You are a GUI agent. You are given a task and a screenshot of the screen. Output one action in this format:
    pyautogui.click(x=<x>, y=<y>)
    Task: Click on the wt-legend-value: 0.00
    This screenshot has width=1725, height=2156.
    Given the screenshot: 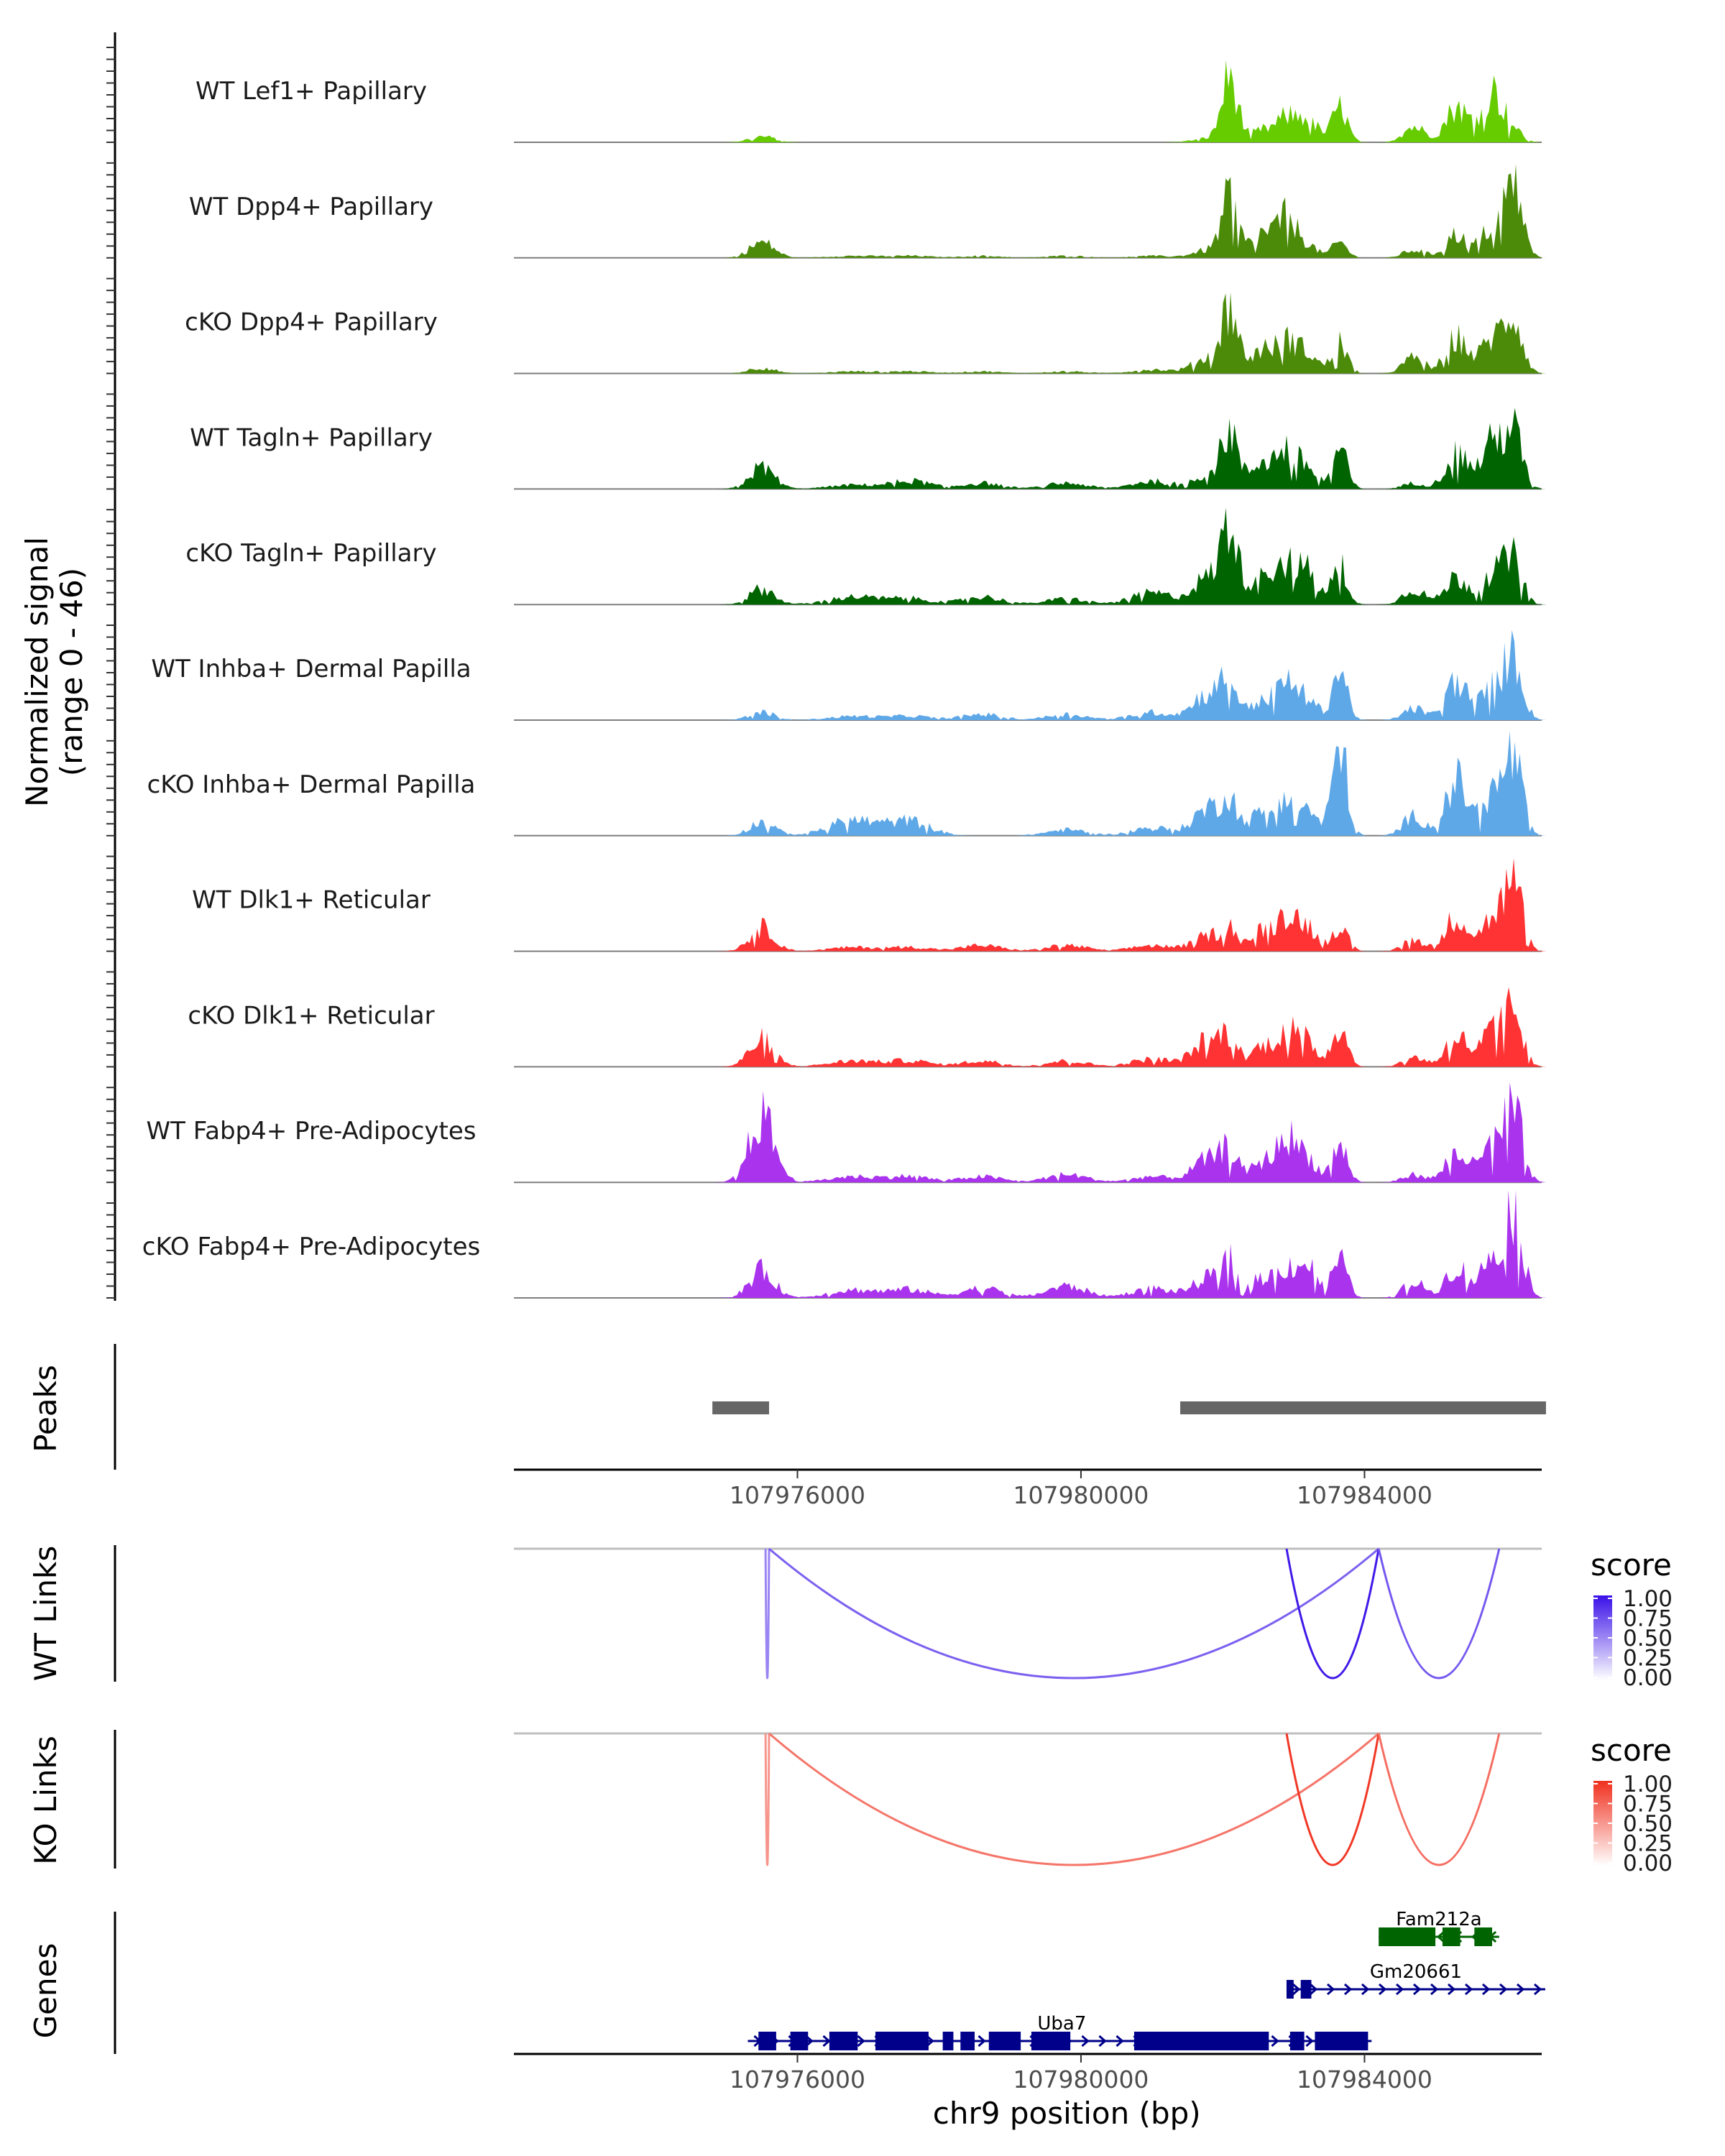 What is the action you would take?
    pyautogui.click(x=1648, y=1678)
    